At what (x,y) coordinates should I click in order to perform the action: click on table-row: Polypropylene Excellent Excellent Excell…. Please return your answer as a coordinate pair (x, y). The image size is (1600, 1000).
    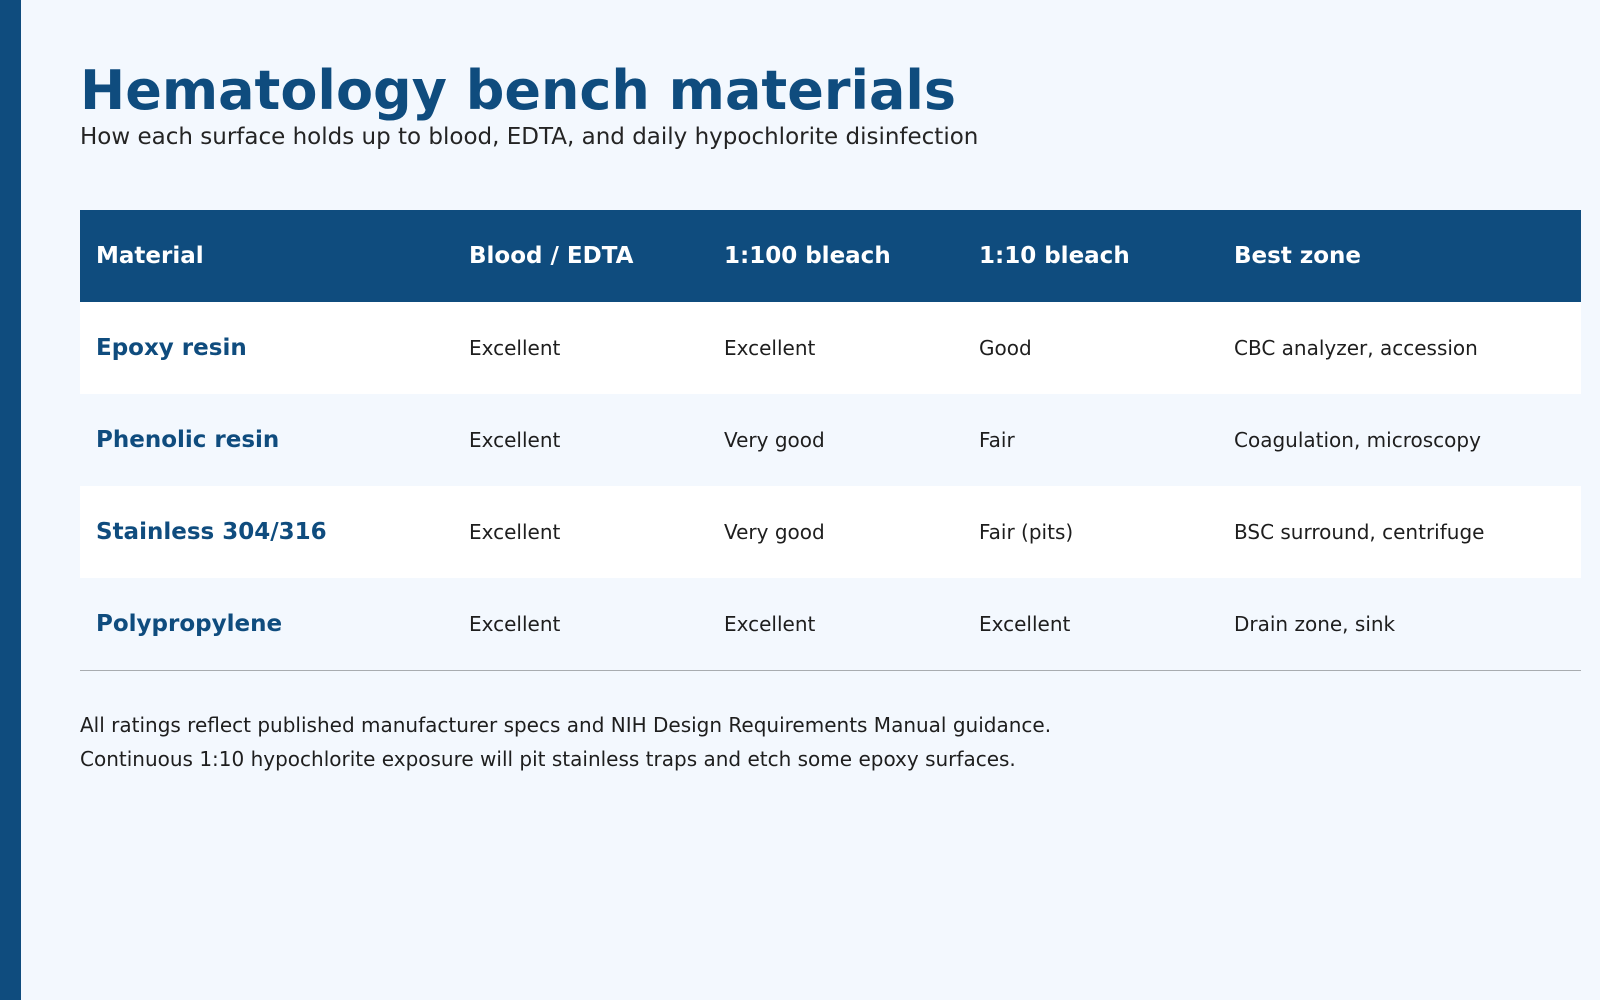
    Looking at the image, I should click on (830, 624).